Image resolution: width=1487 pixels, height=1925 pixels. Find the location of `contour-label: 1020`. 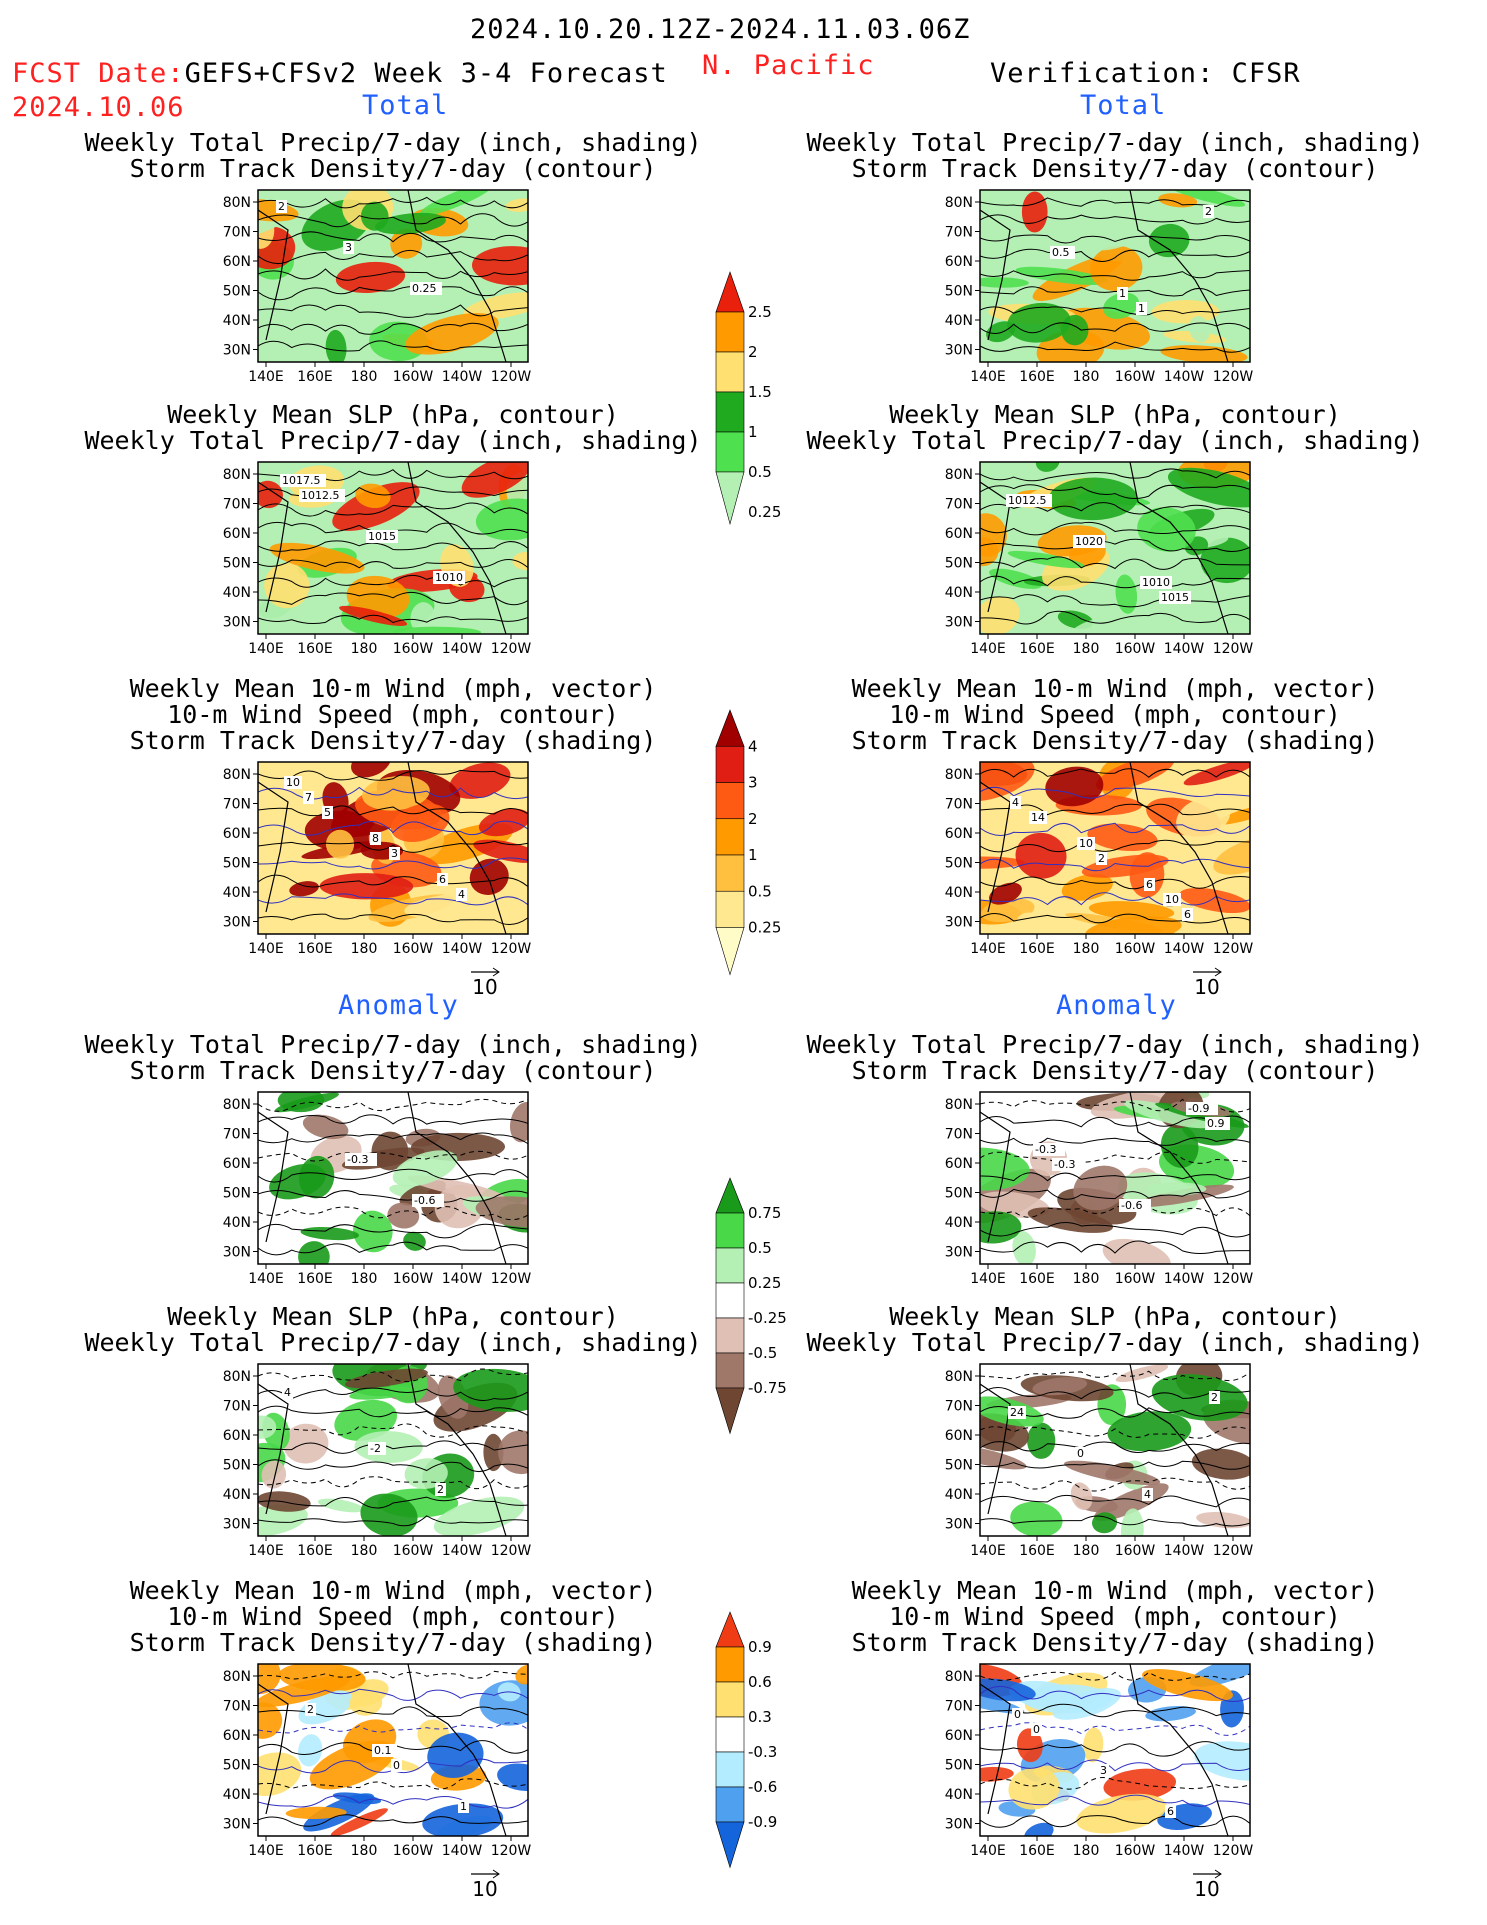

contour-label: 1020 is located at coordinates (1089, 541).